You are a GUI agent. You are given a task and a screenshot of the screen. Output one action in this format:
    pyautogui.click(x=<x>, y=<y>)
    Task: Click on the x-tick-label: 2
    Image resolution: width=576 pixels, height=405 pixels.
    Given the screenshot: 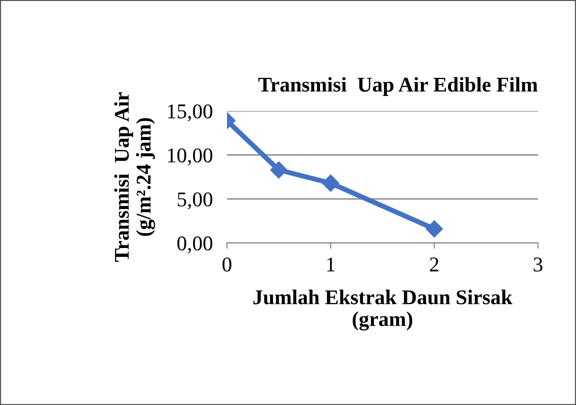 What is the action you would take?
    pyautogui.click(x=434, y=265)
    